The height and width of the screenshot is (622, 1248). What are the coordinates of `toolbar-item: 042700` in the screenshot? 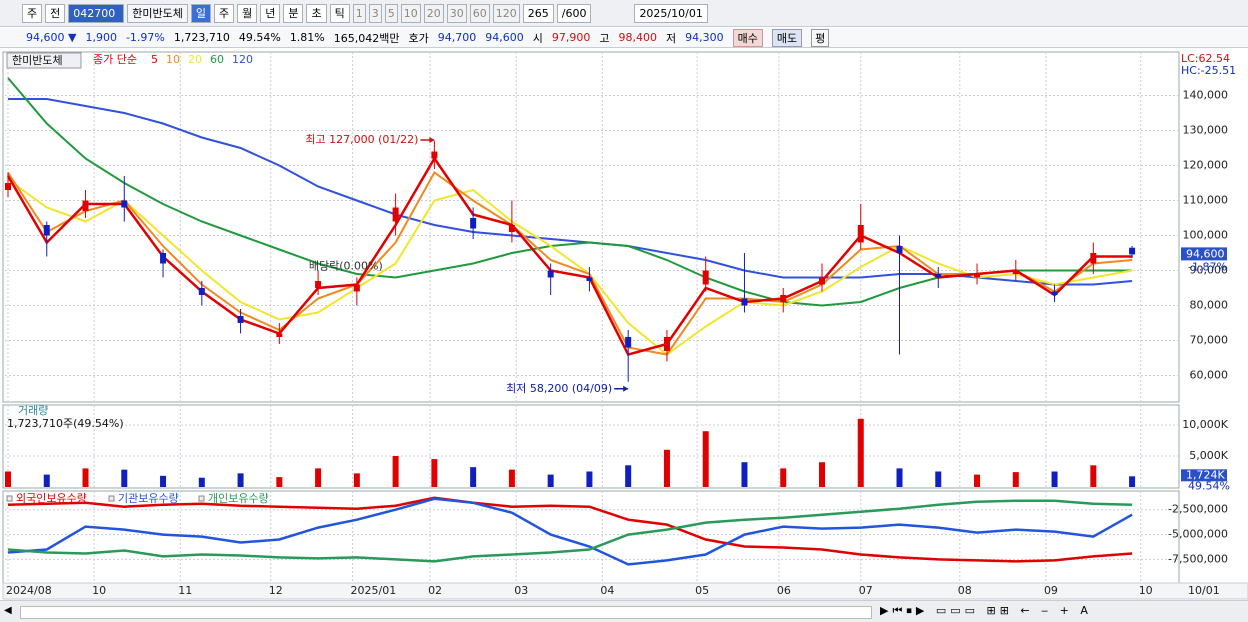 It's located at (96, 13).